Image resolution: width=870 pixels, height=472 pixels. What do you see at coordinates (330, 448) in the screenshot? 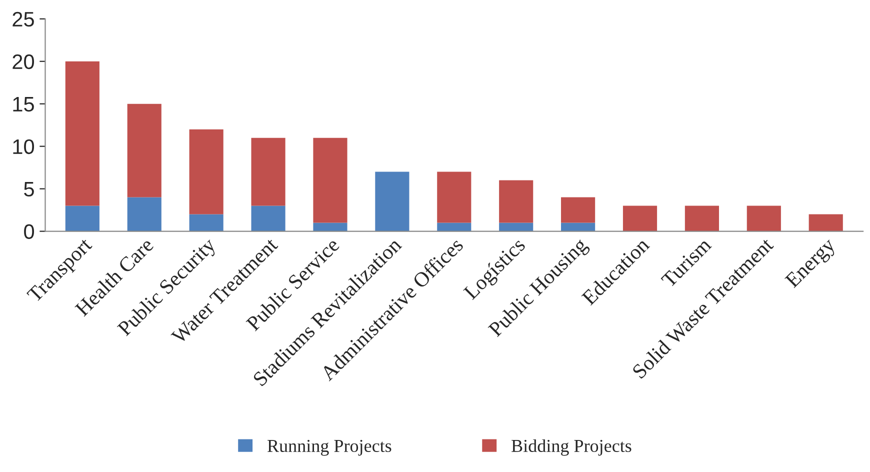
I see `legend-label: Running Projects` at bounding box center [330, 448].